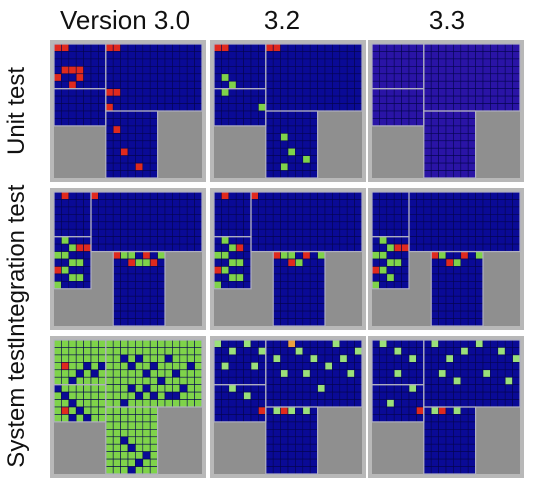 The width and height of the screenshot is (534, 500). I want to click on panel-r2-c3-bottom-block-outline, so click(457, 288).